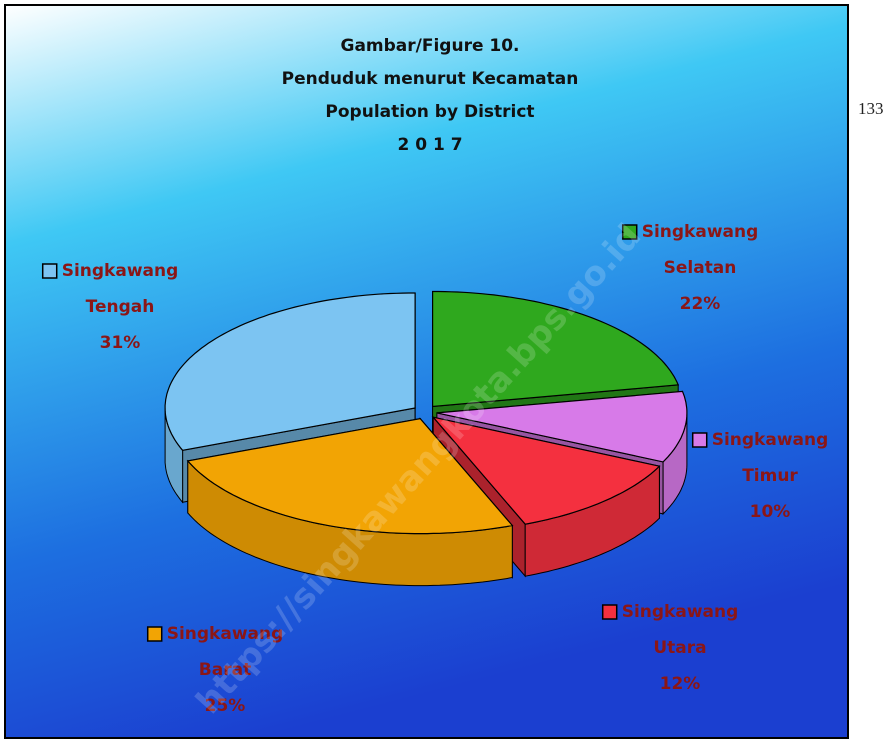 The width and height of the screenshot is (888, 746). I want to click on value-label: 31%, so click(120, 343).